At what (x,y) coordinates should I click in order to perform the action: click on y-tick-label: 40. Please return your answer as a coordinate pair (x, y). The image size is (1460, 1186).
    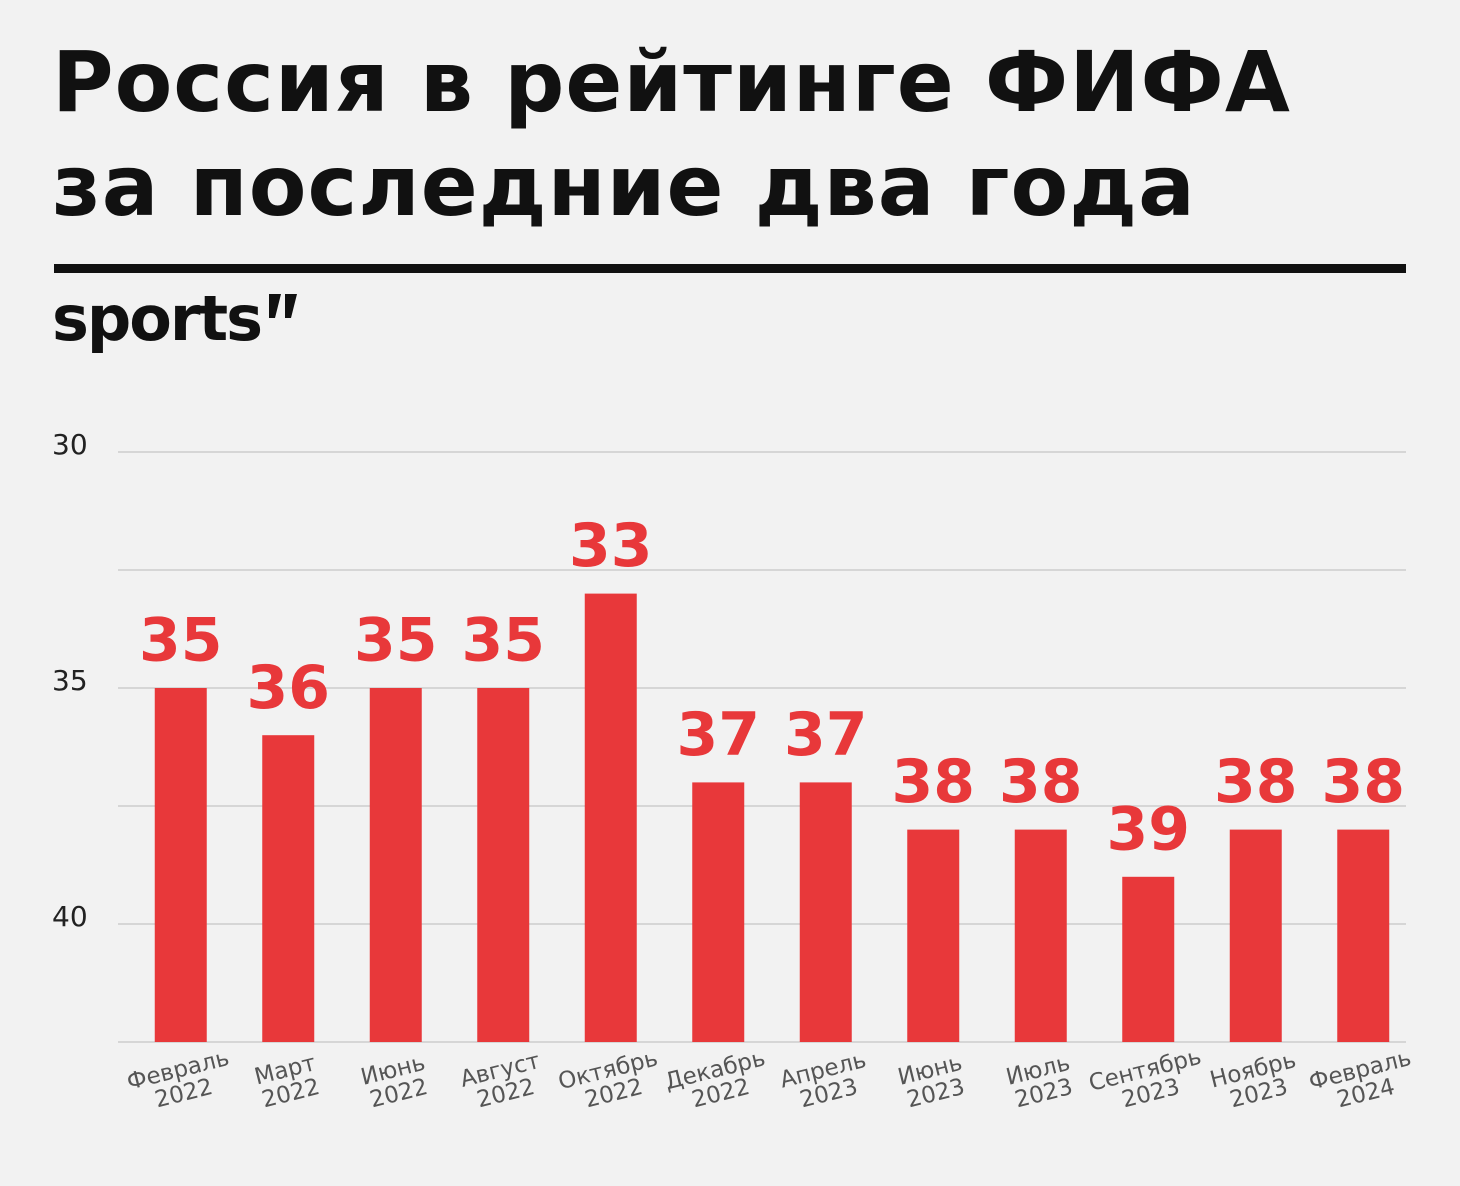
    Looking at the image, I should click on (70, 916).